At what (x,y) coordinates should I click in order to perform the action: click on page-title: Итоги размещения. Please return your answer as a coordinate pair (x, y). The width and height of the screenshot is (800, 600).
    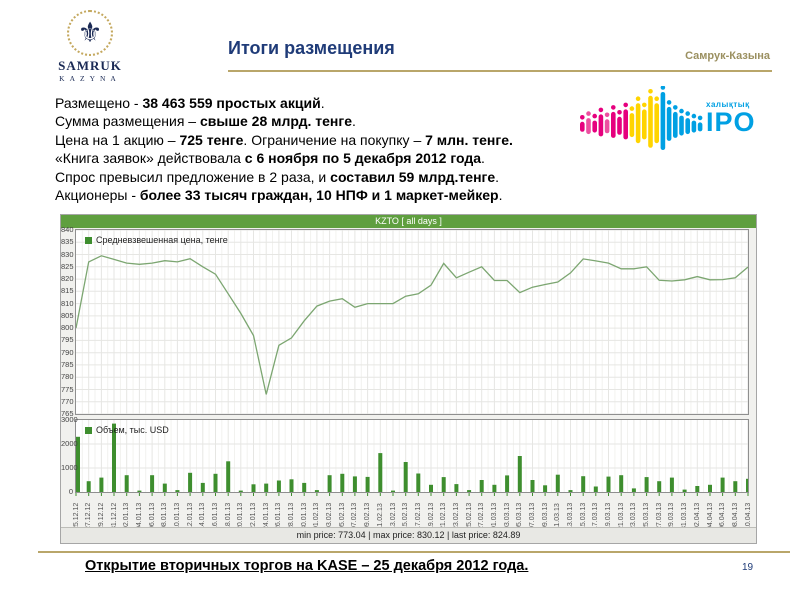
    Looking at the image, I should click on (311, 48).